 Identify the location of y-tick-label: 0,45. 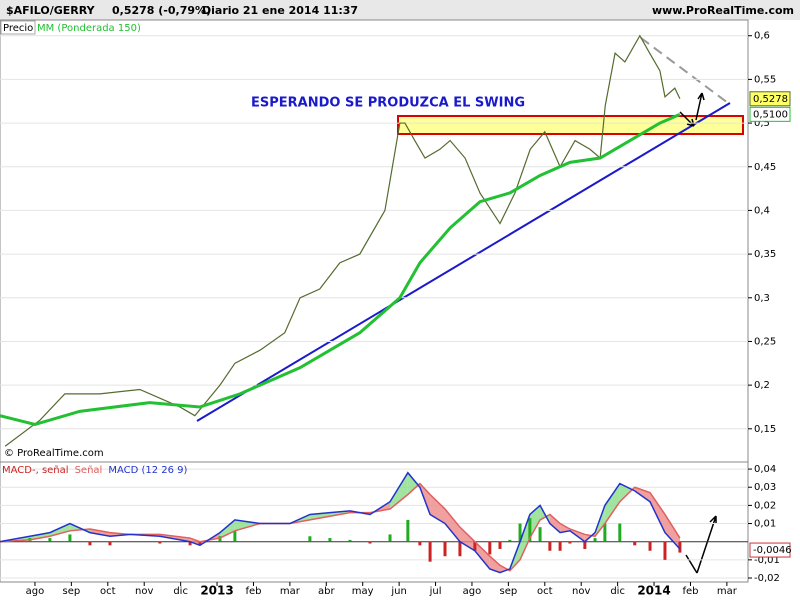
(765, 167).